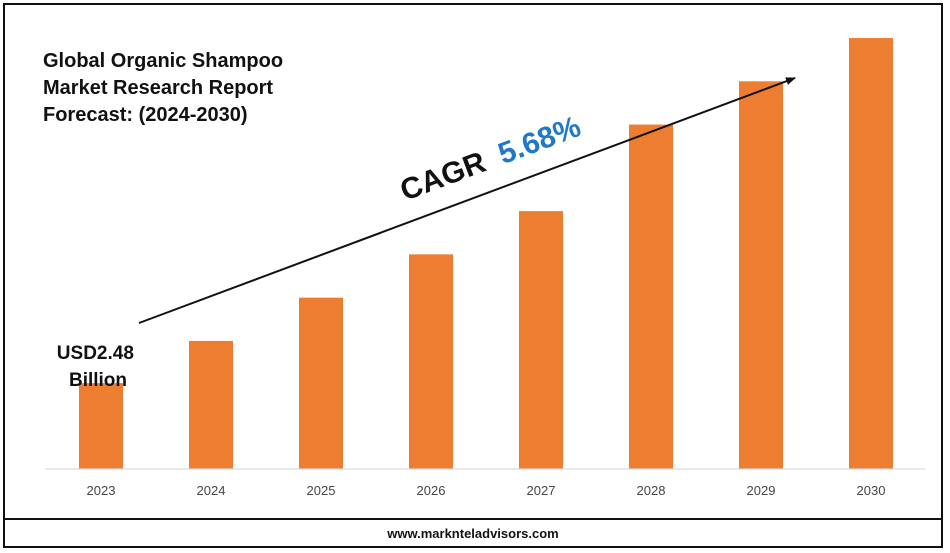 The width and height of the screenshot is (950, 553). I want to click on bar-2029, so click(761, 275).